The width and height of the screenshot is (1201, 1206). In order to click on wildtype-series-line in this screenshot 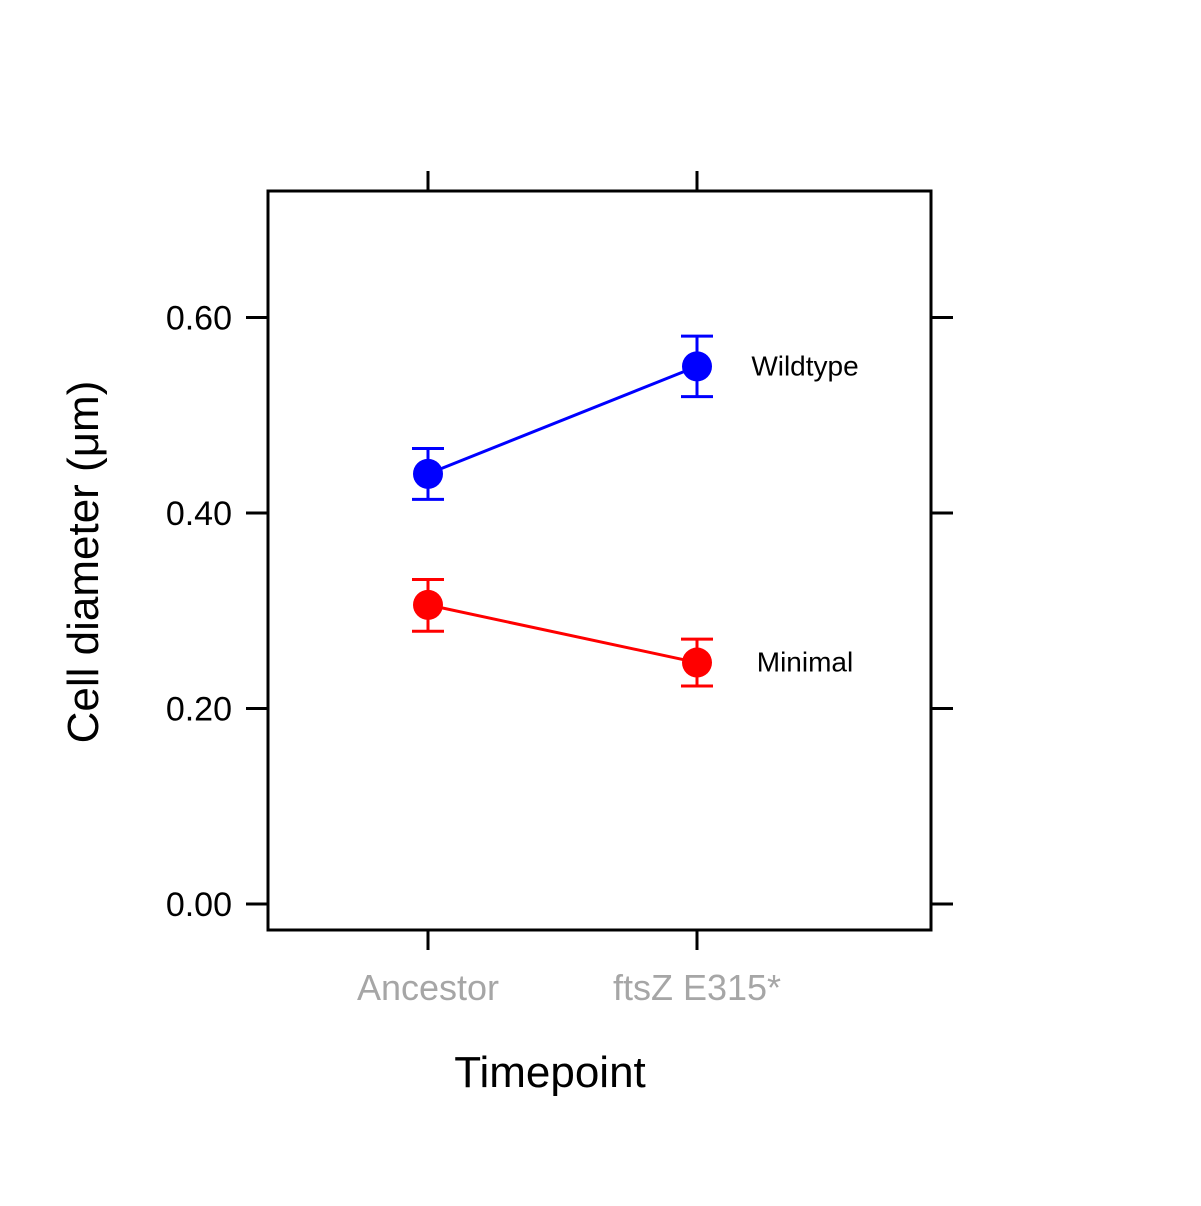, I will do `click(562, 420)`.